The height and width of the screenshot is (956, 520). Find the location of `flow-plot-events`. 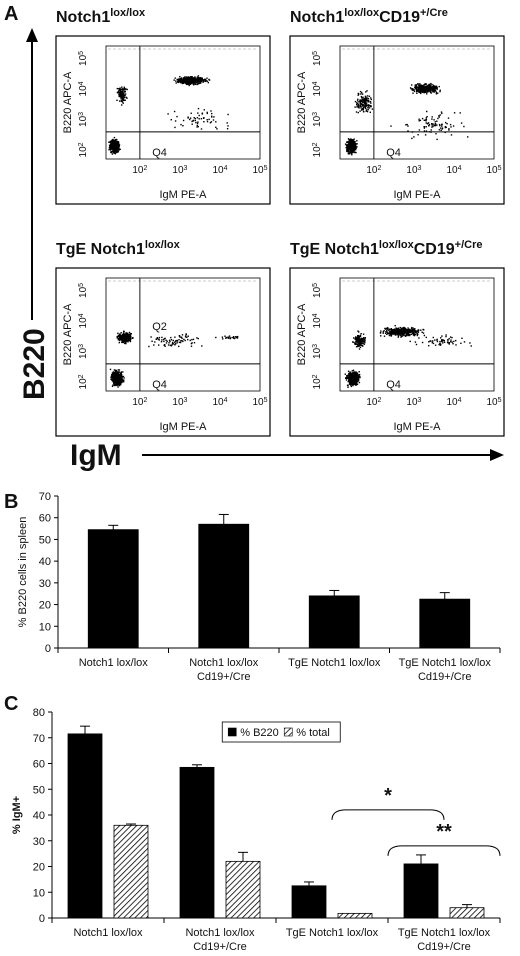

flow-plot-events is located at coordinates (408, 356).